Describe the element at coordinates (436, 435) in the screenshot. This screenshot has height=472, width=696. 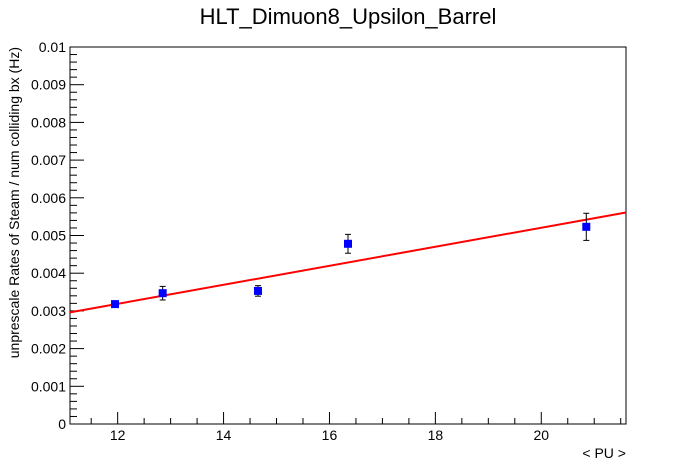
I see `x-tick-label: 18` at that location.